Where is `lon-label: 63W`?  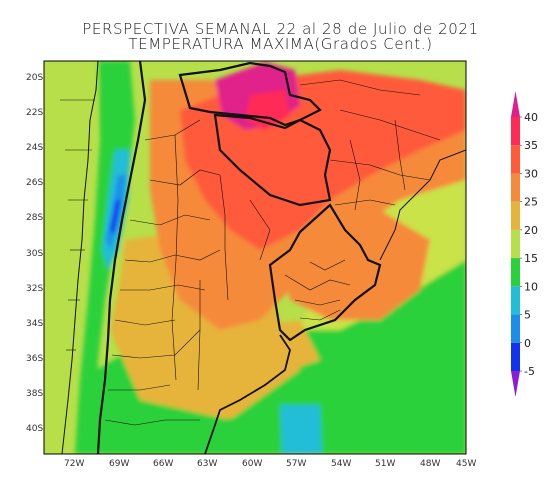
lon-label: 63W is located at coordinates (207, 464).